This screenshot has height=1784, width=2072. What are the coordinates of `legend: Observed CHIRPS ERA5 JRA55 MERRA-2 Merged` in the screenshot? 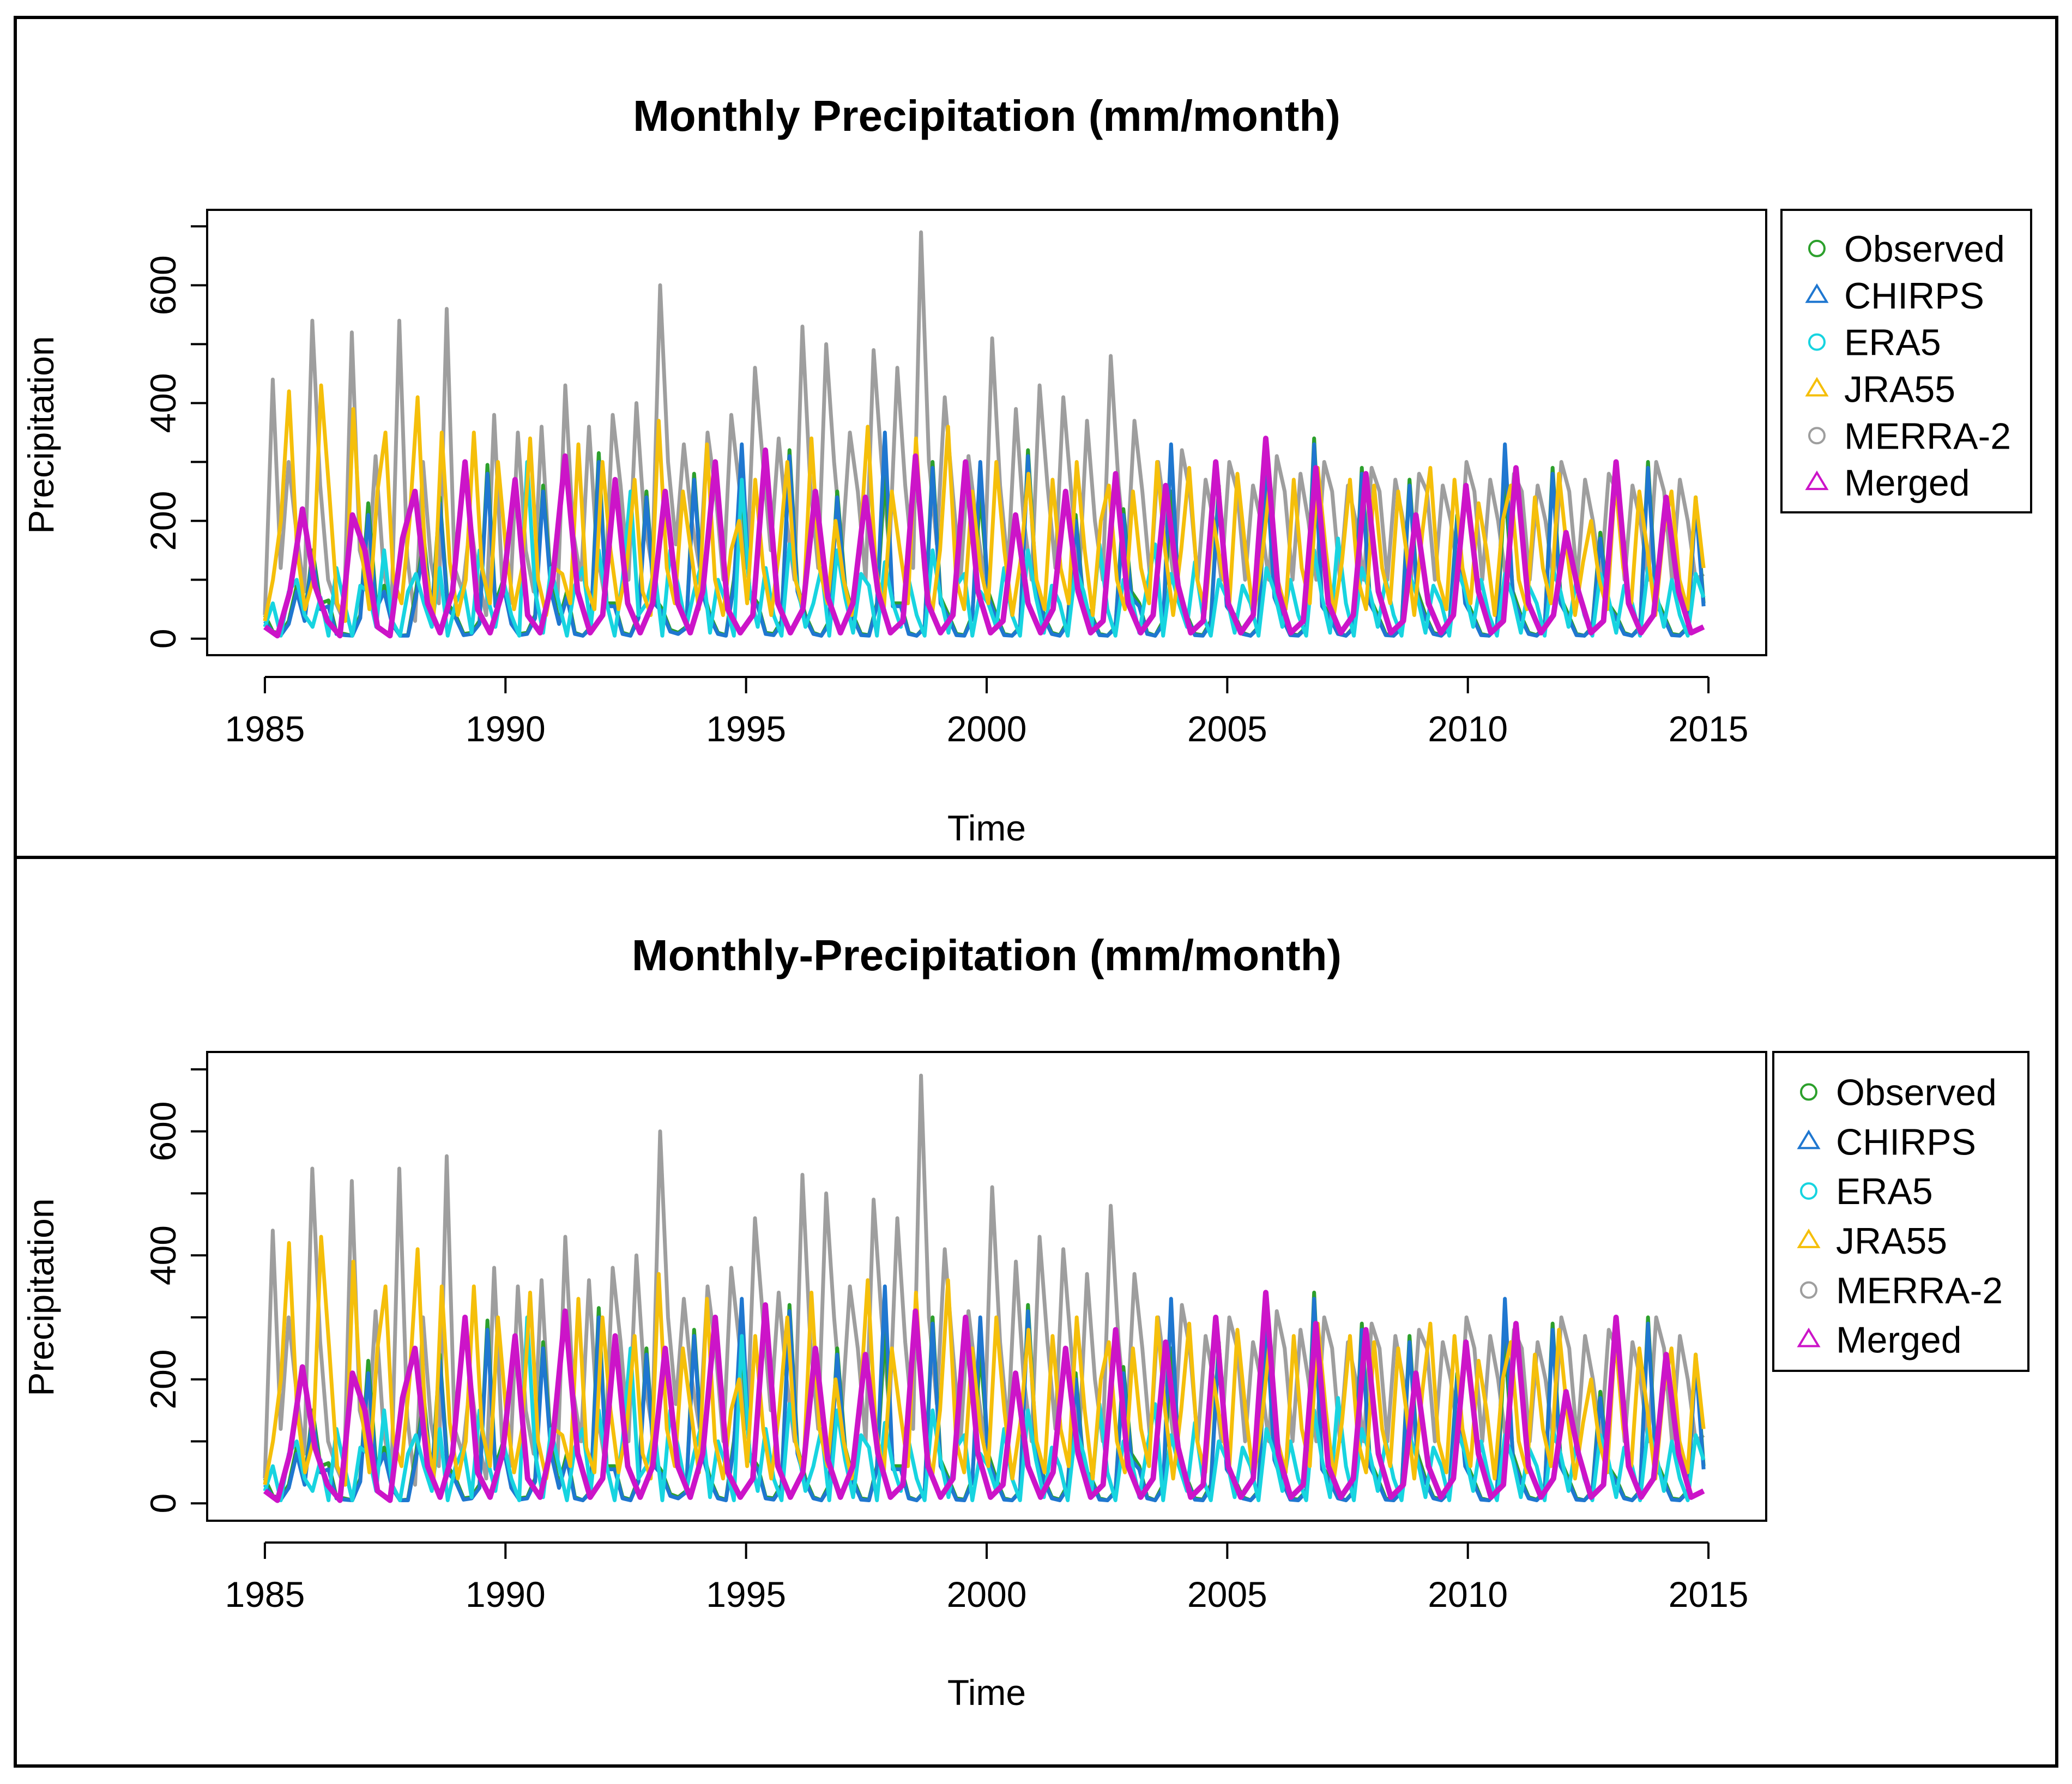 It's located at (1900, 1211).